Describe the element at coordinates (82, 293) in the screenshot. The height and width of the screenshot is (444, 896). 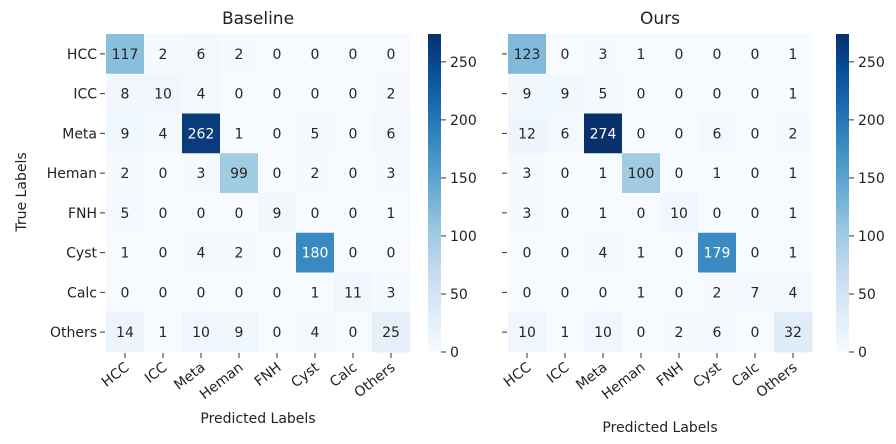
I see `y-tick-label: Calc` at that location.